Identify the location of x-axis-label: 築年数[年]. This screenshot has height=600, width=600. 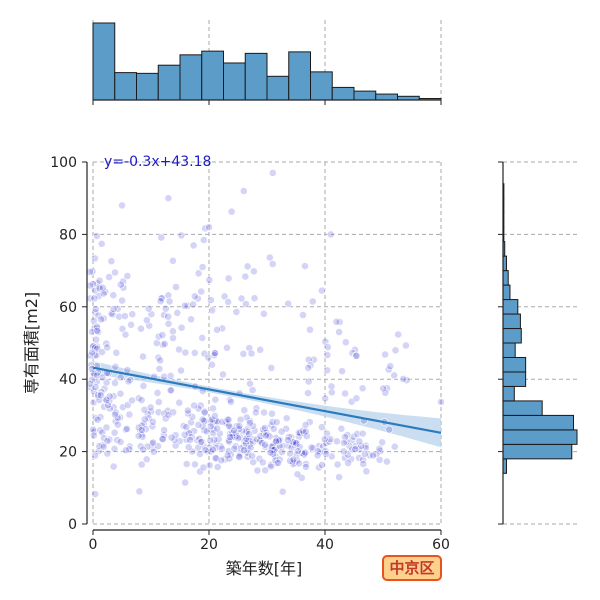
(264, 568).